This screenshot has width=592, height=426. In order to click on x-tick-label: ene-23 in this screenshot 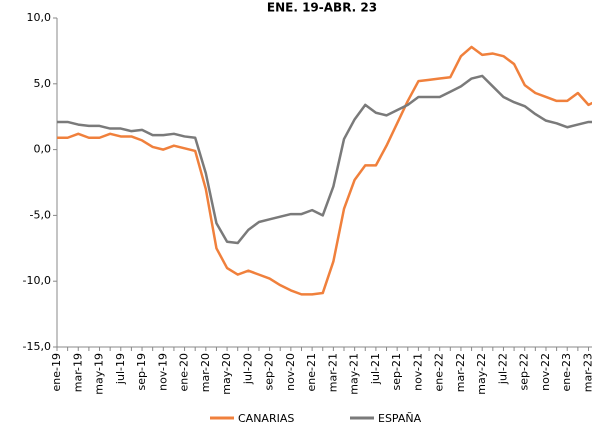, I will do `click(566, 372)`.